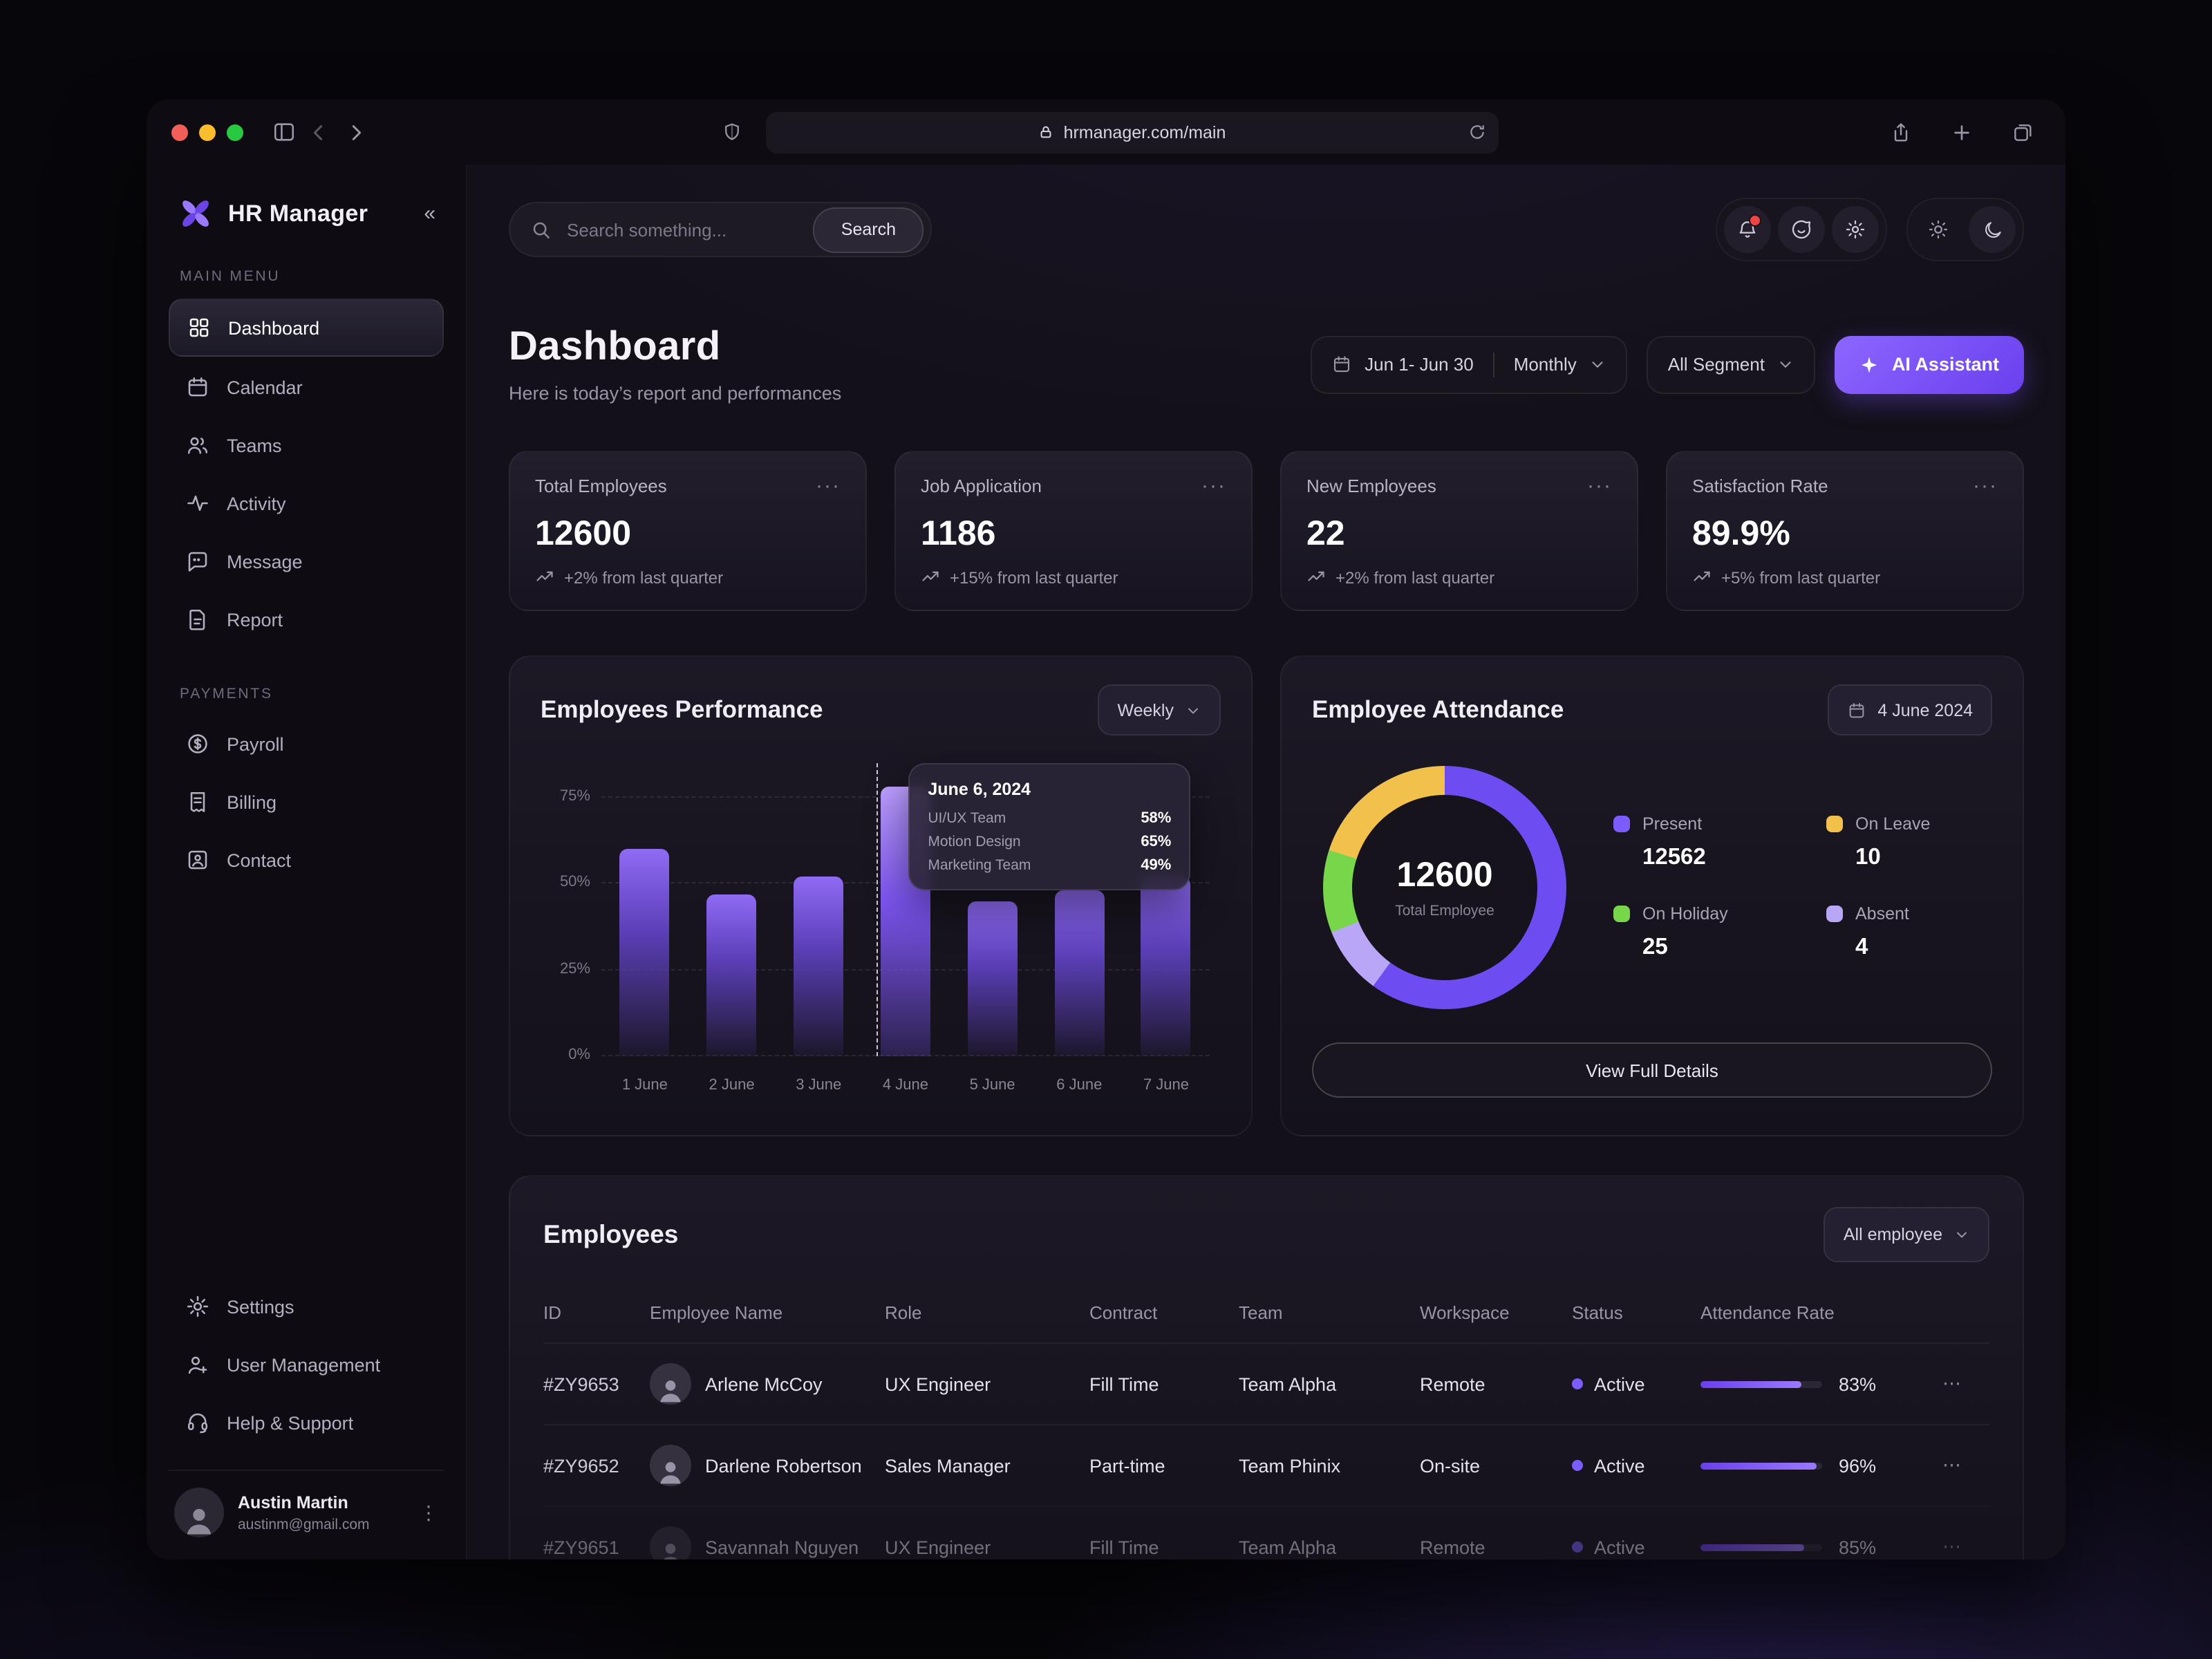 This screenshot has height=1659, width=2212. I want to click on reload-icon, so click(1477, 132).